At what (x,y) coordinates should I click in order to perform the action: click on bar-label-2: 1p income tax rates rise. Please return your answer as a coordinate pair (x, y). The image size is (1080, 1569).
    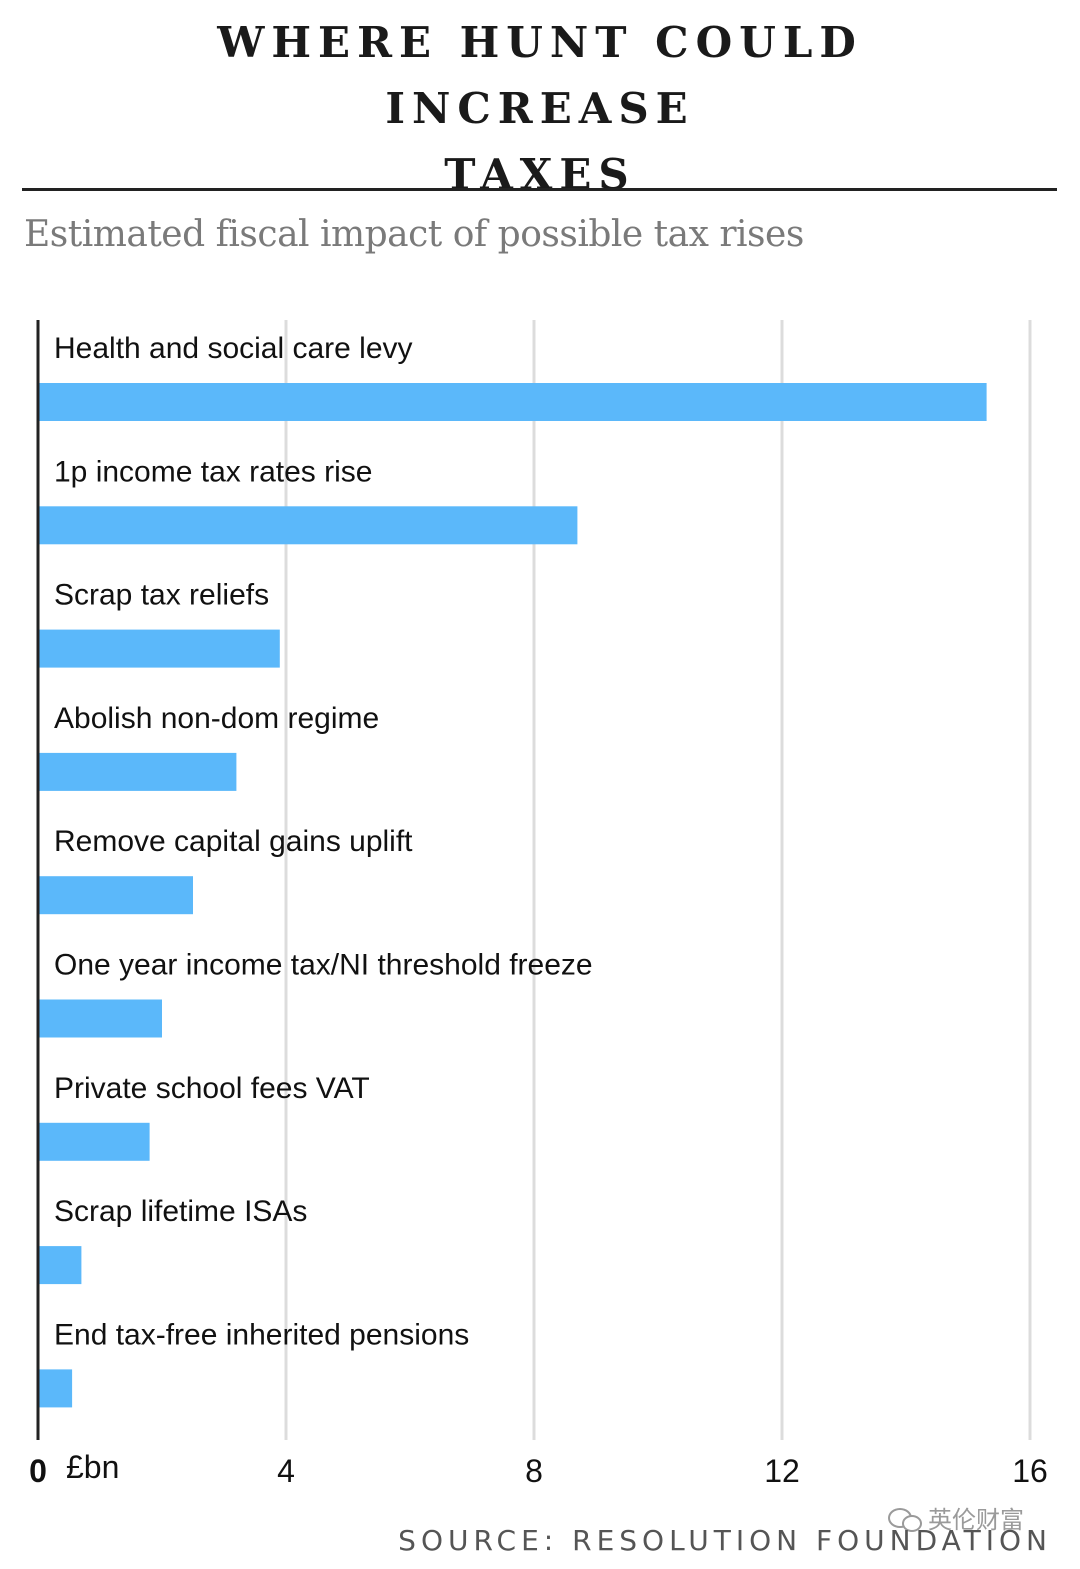
    Looking at the image, I should click on (213, 471).